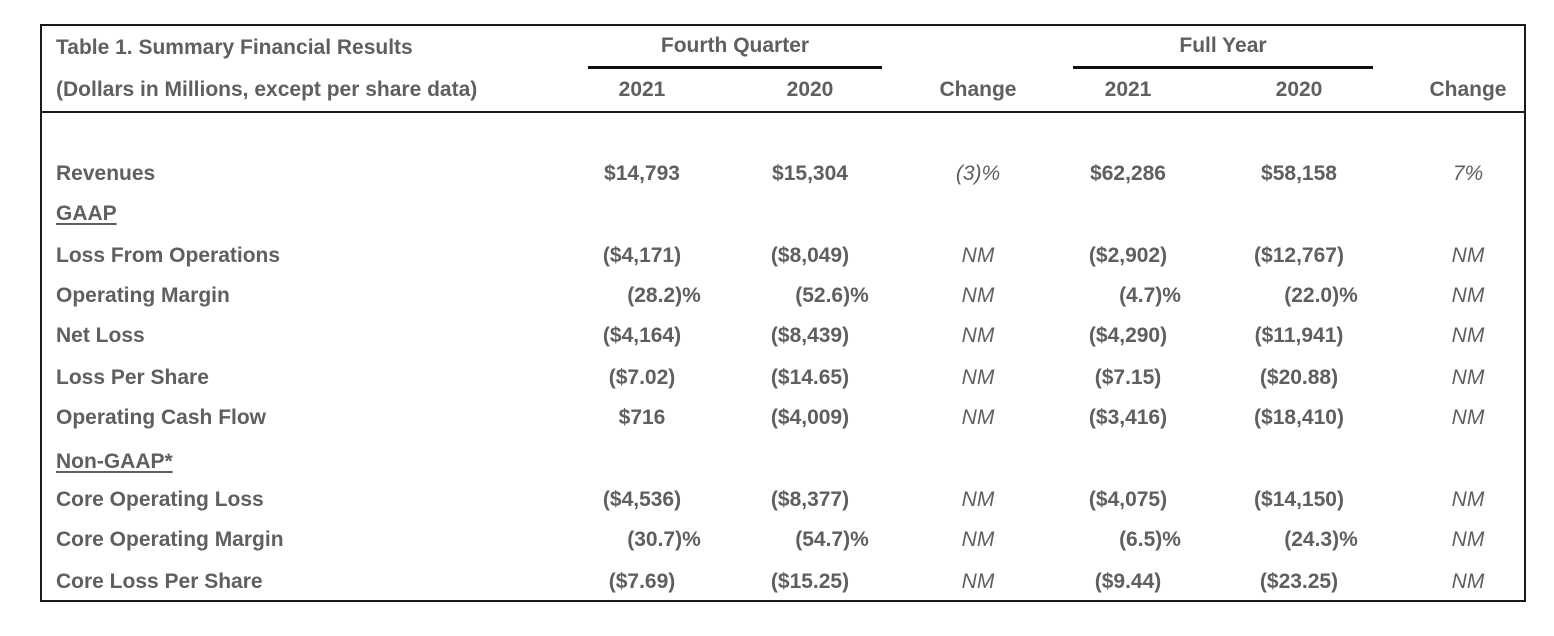  I want to click on table-title: Table 1. Summary Financial Results, so click(234, 47).